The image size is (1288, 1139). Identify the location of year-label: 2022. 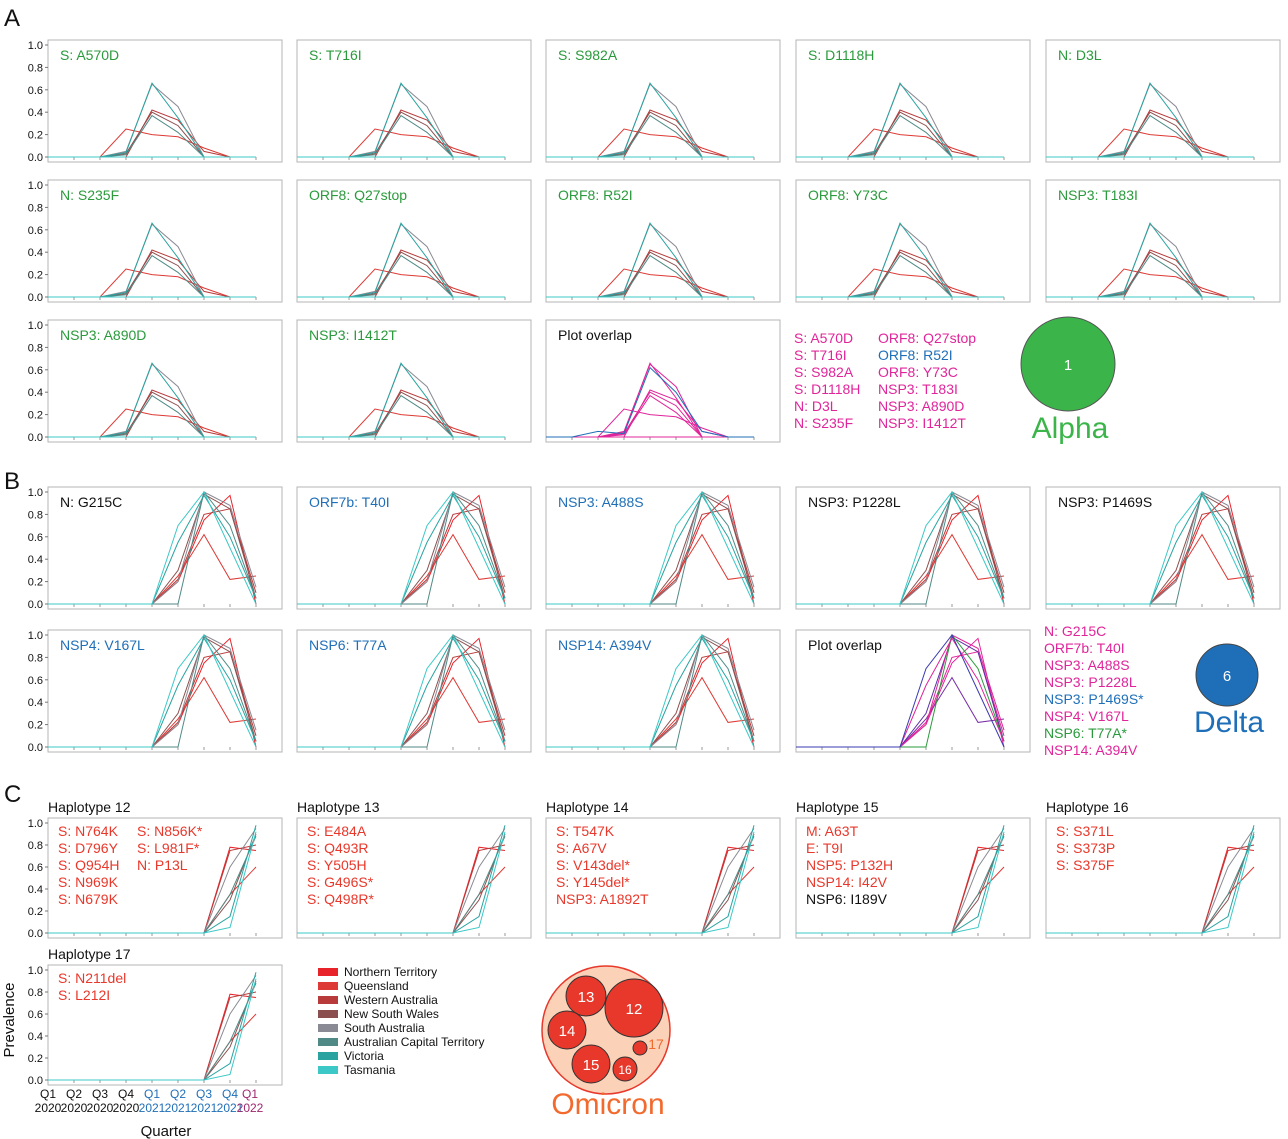
(250, 1108).